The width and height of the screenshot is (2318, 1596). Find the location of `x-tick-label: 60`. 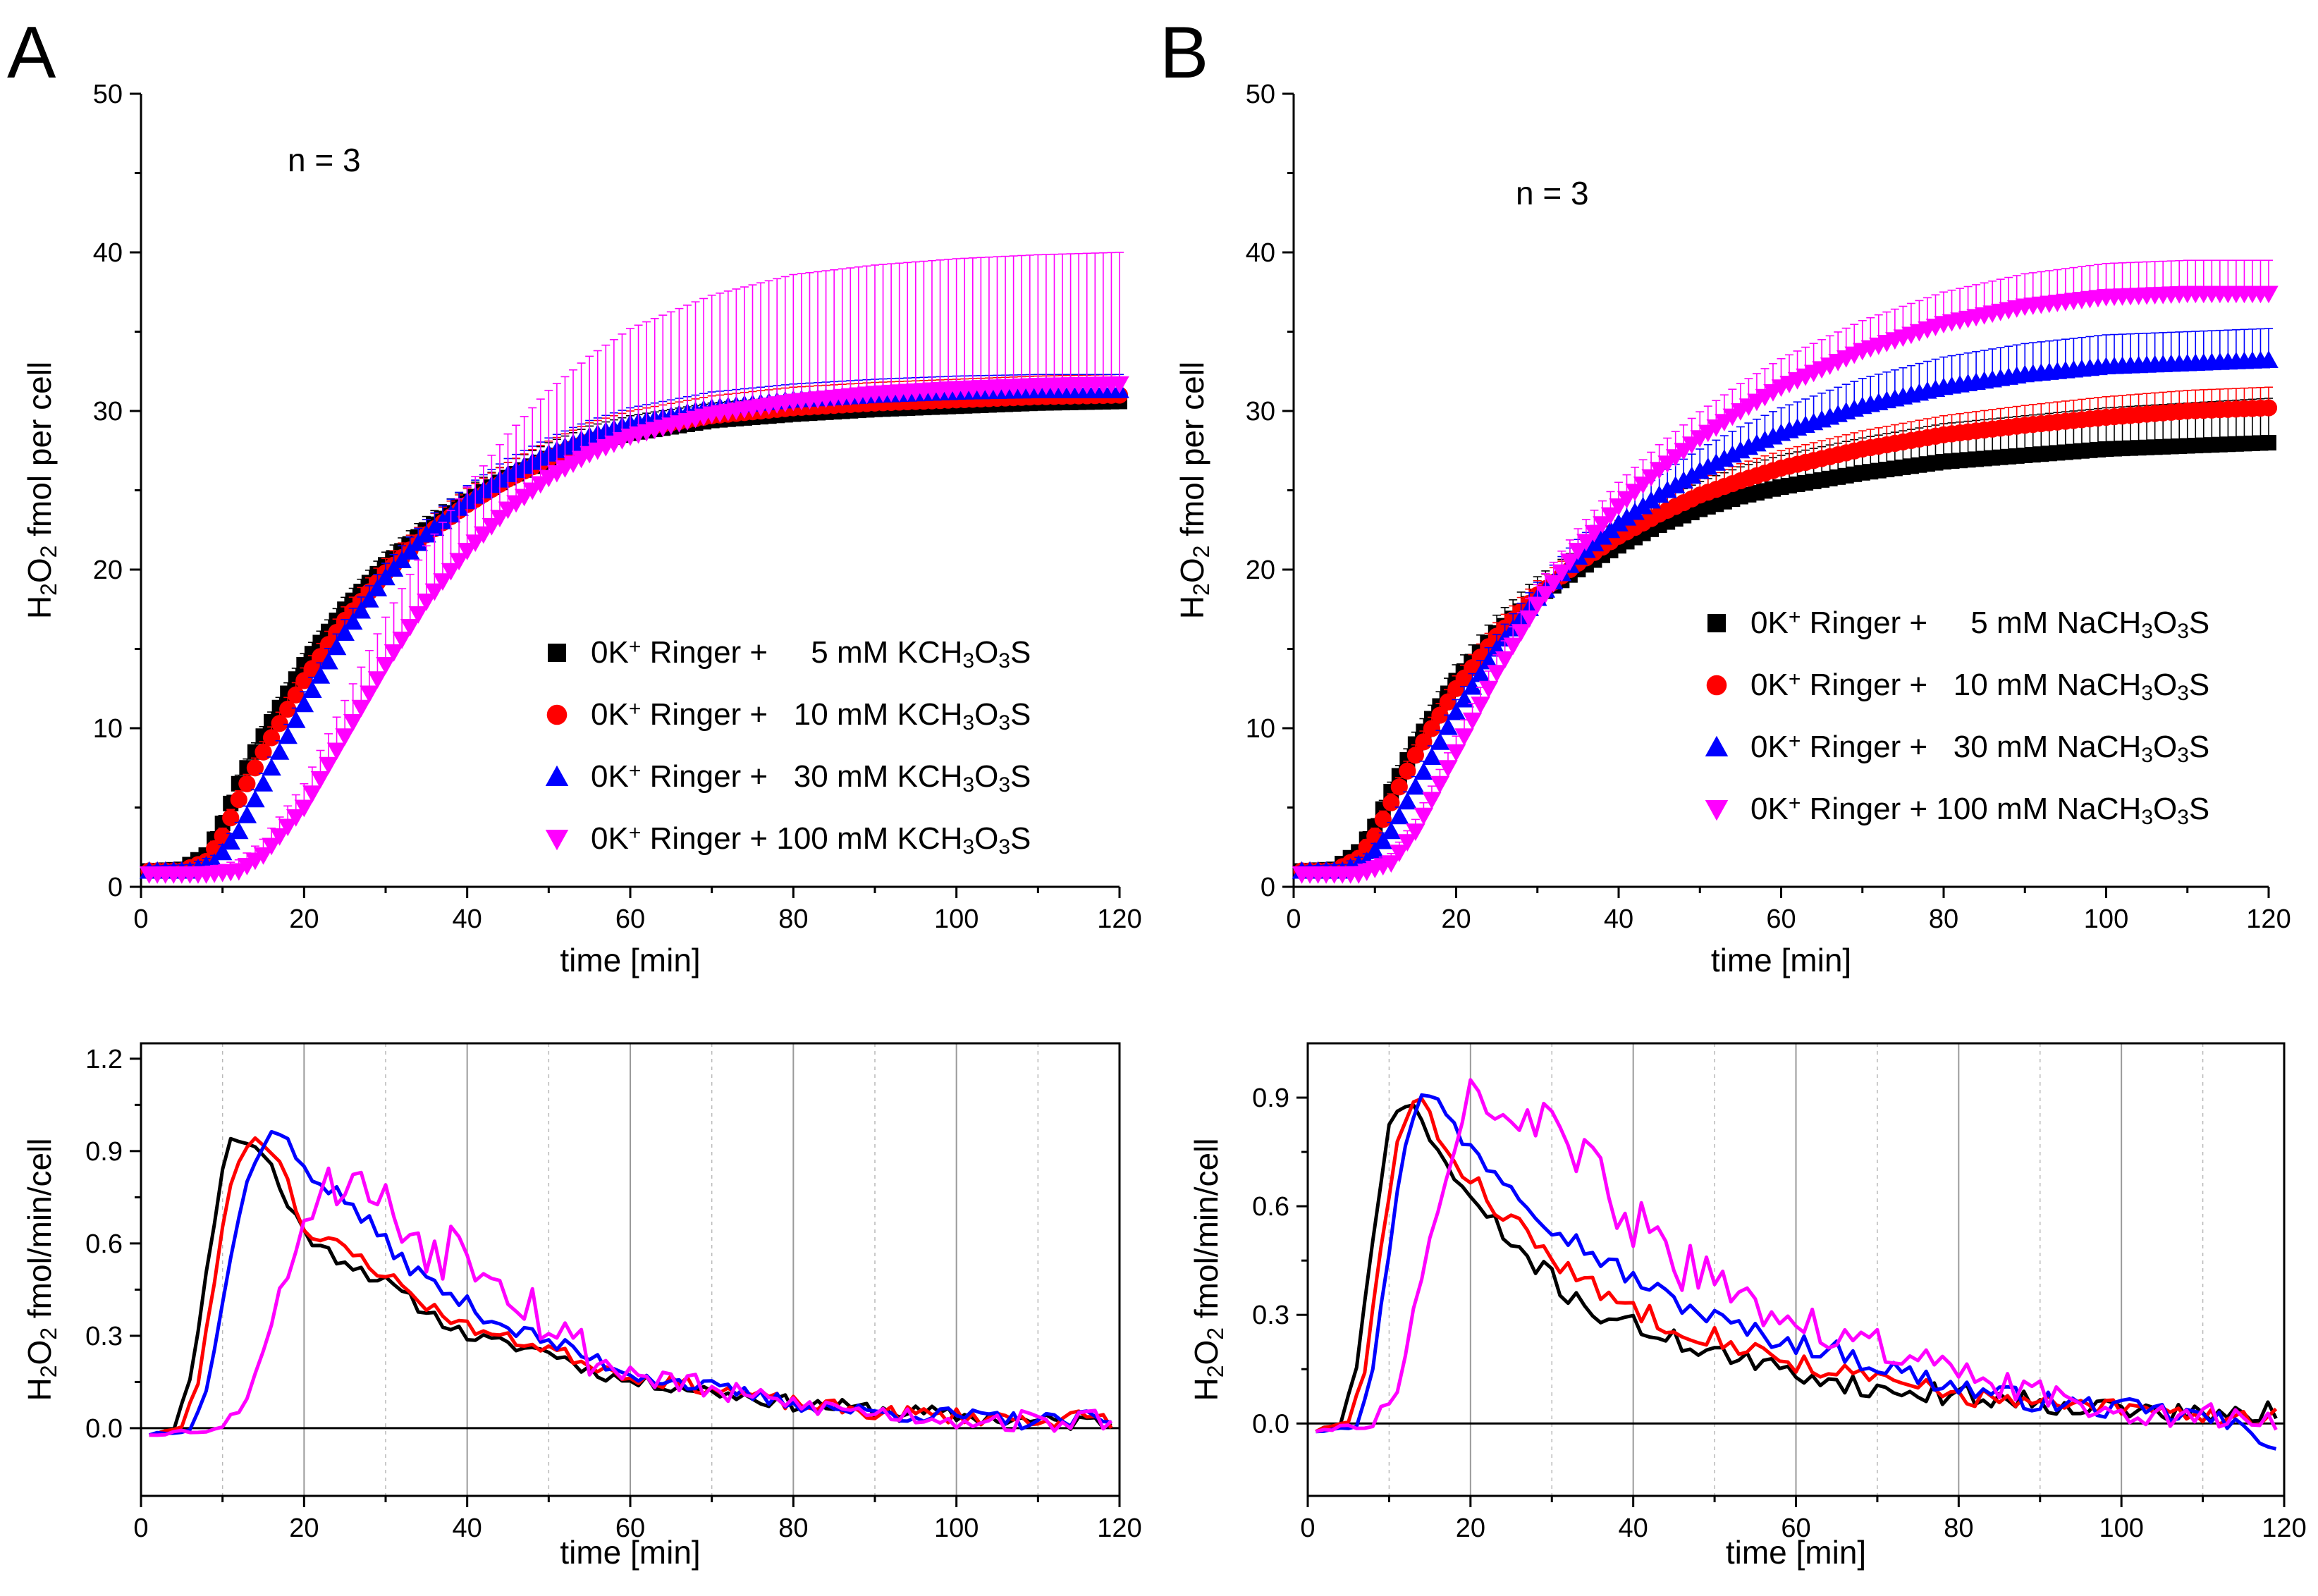

x-tick-label: 60 is located at coordinates (630, 919).